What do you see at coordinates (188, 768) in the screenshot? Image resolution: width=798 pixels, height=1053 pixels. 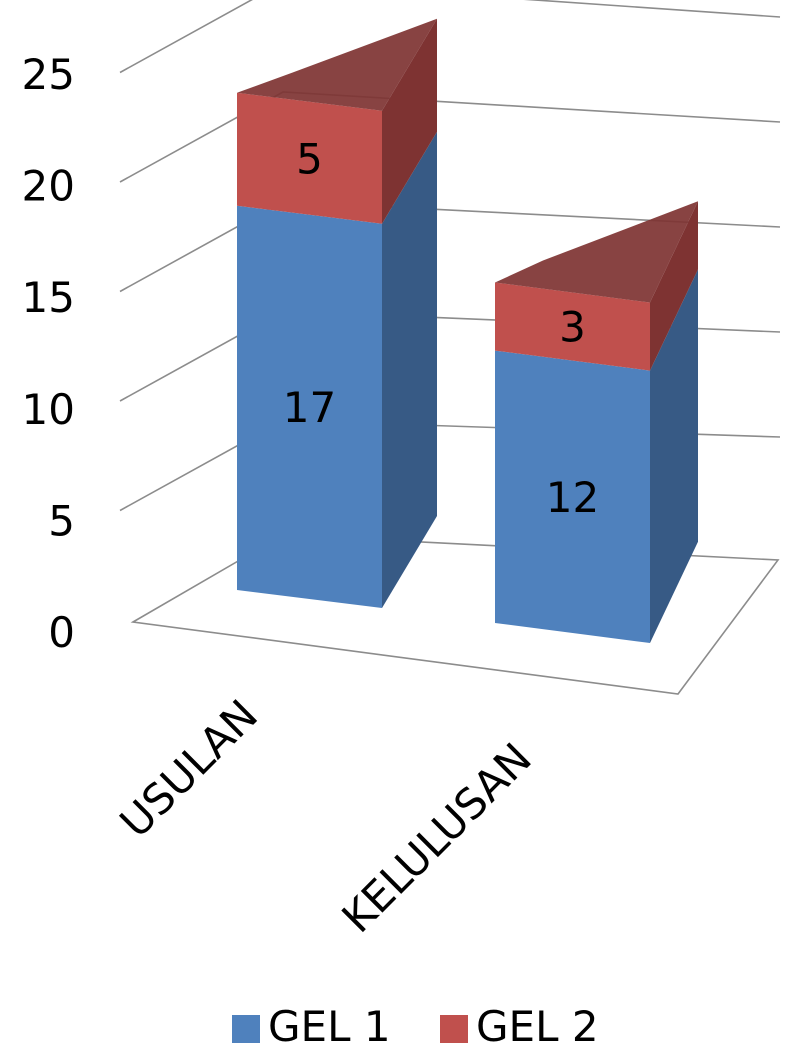 I see `category-label: USULAN` at bounding box center [188, 768].